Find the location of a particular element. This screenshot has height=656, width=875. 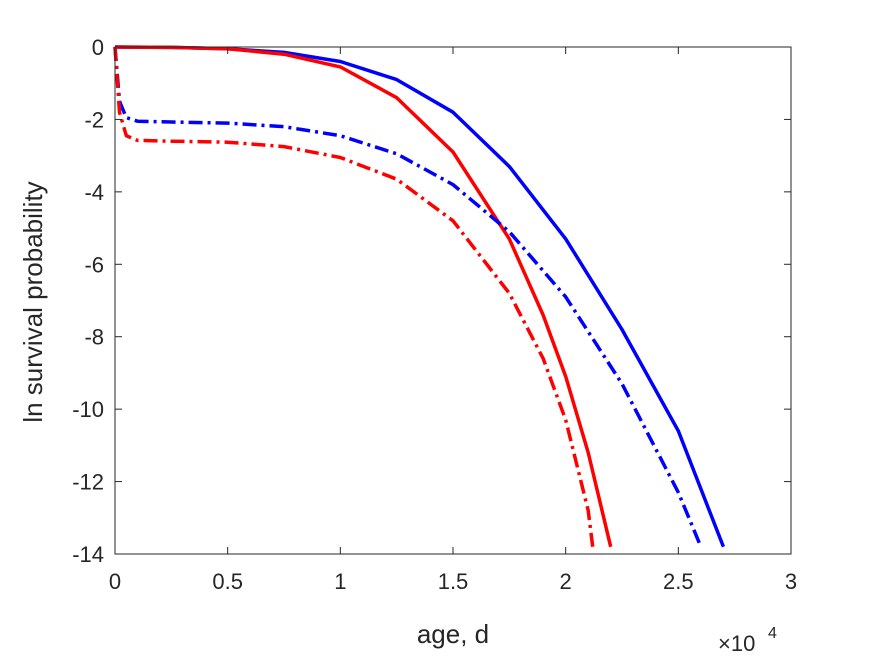

y-tick-label: 0 is located at coordinates (98, 47).